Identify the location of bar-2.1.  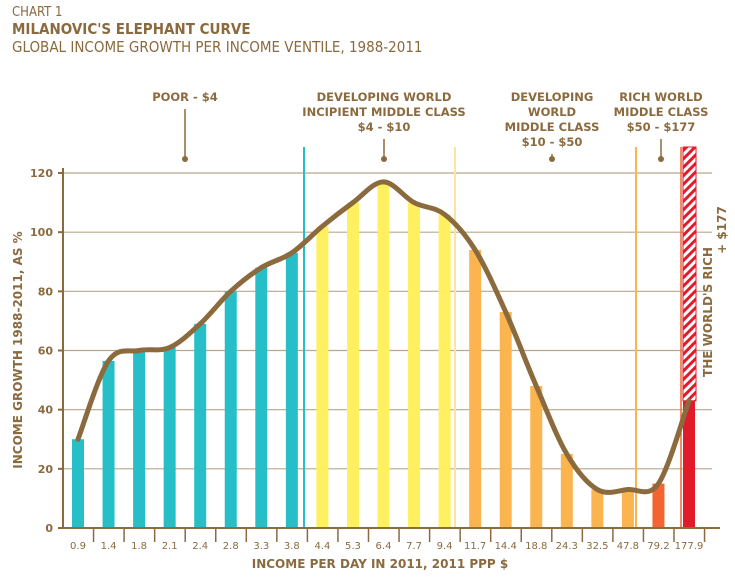
(169, 437).